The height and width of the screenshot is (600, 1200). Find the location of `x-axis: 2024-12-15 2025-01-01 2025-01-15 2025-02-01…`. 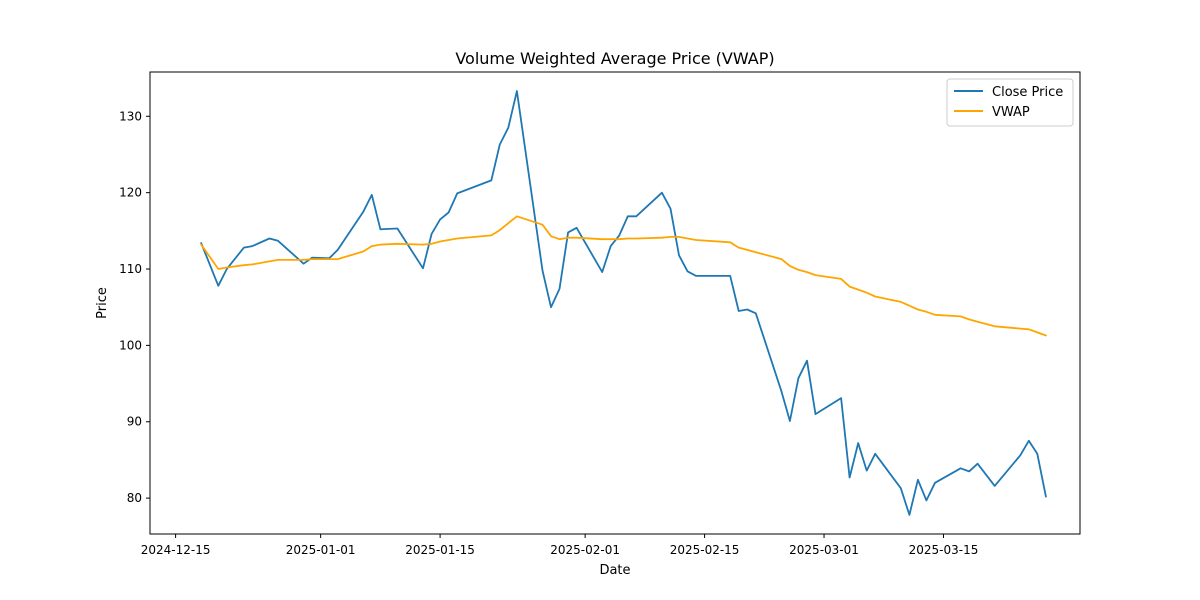

x-axis: 2024-12-15 2025-01-01 2025-01-15 2025-02-01… is located at coordinates (560, 545).